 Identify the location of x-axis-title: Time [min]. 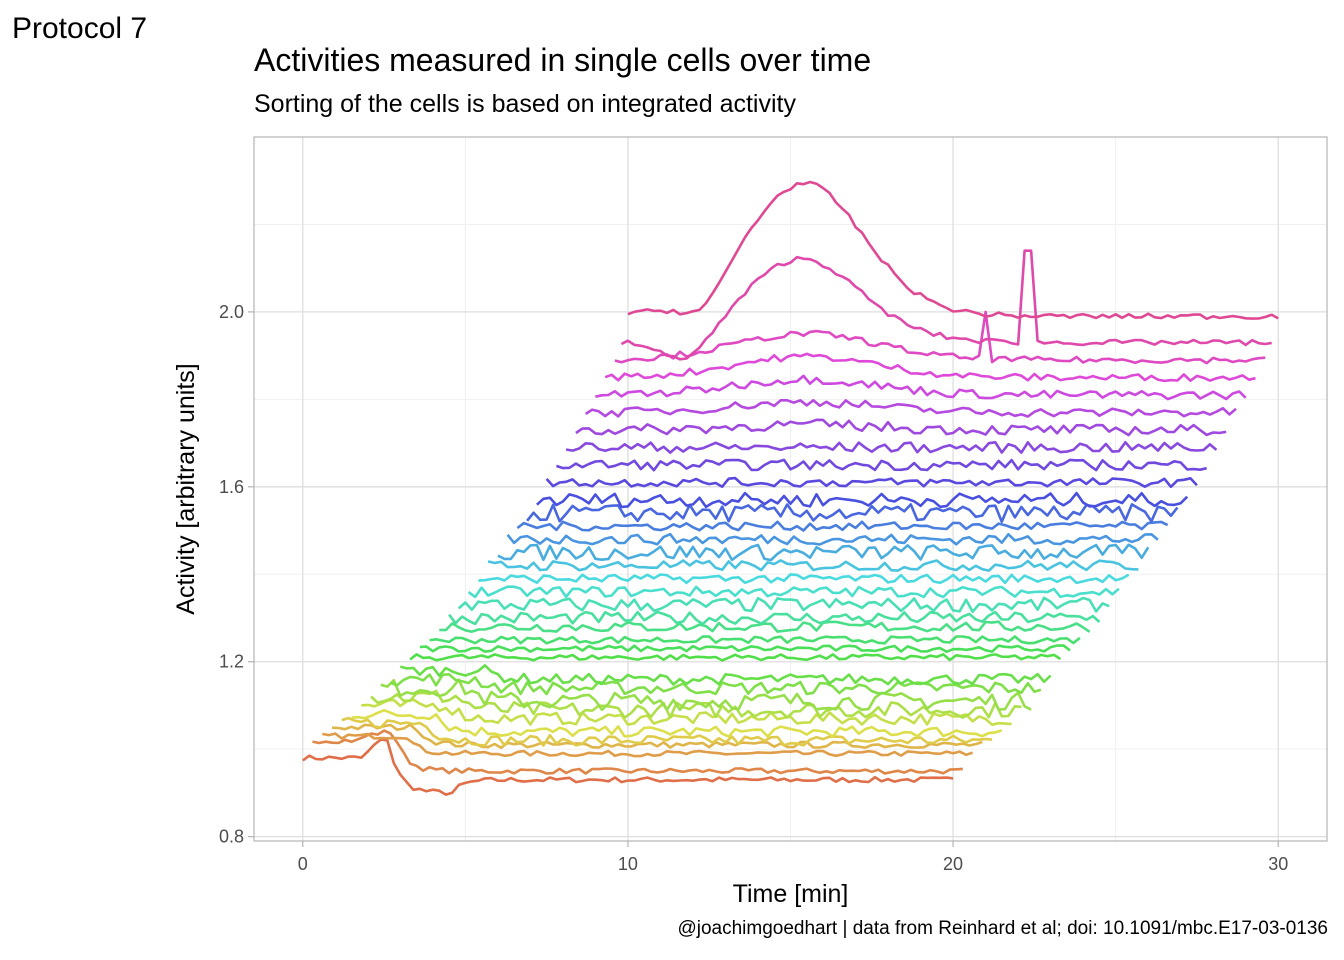
(791, 894).